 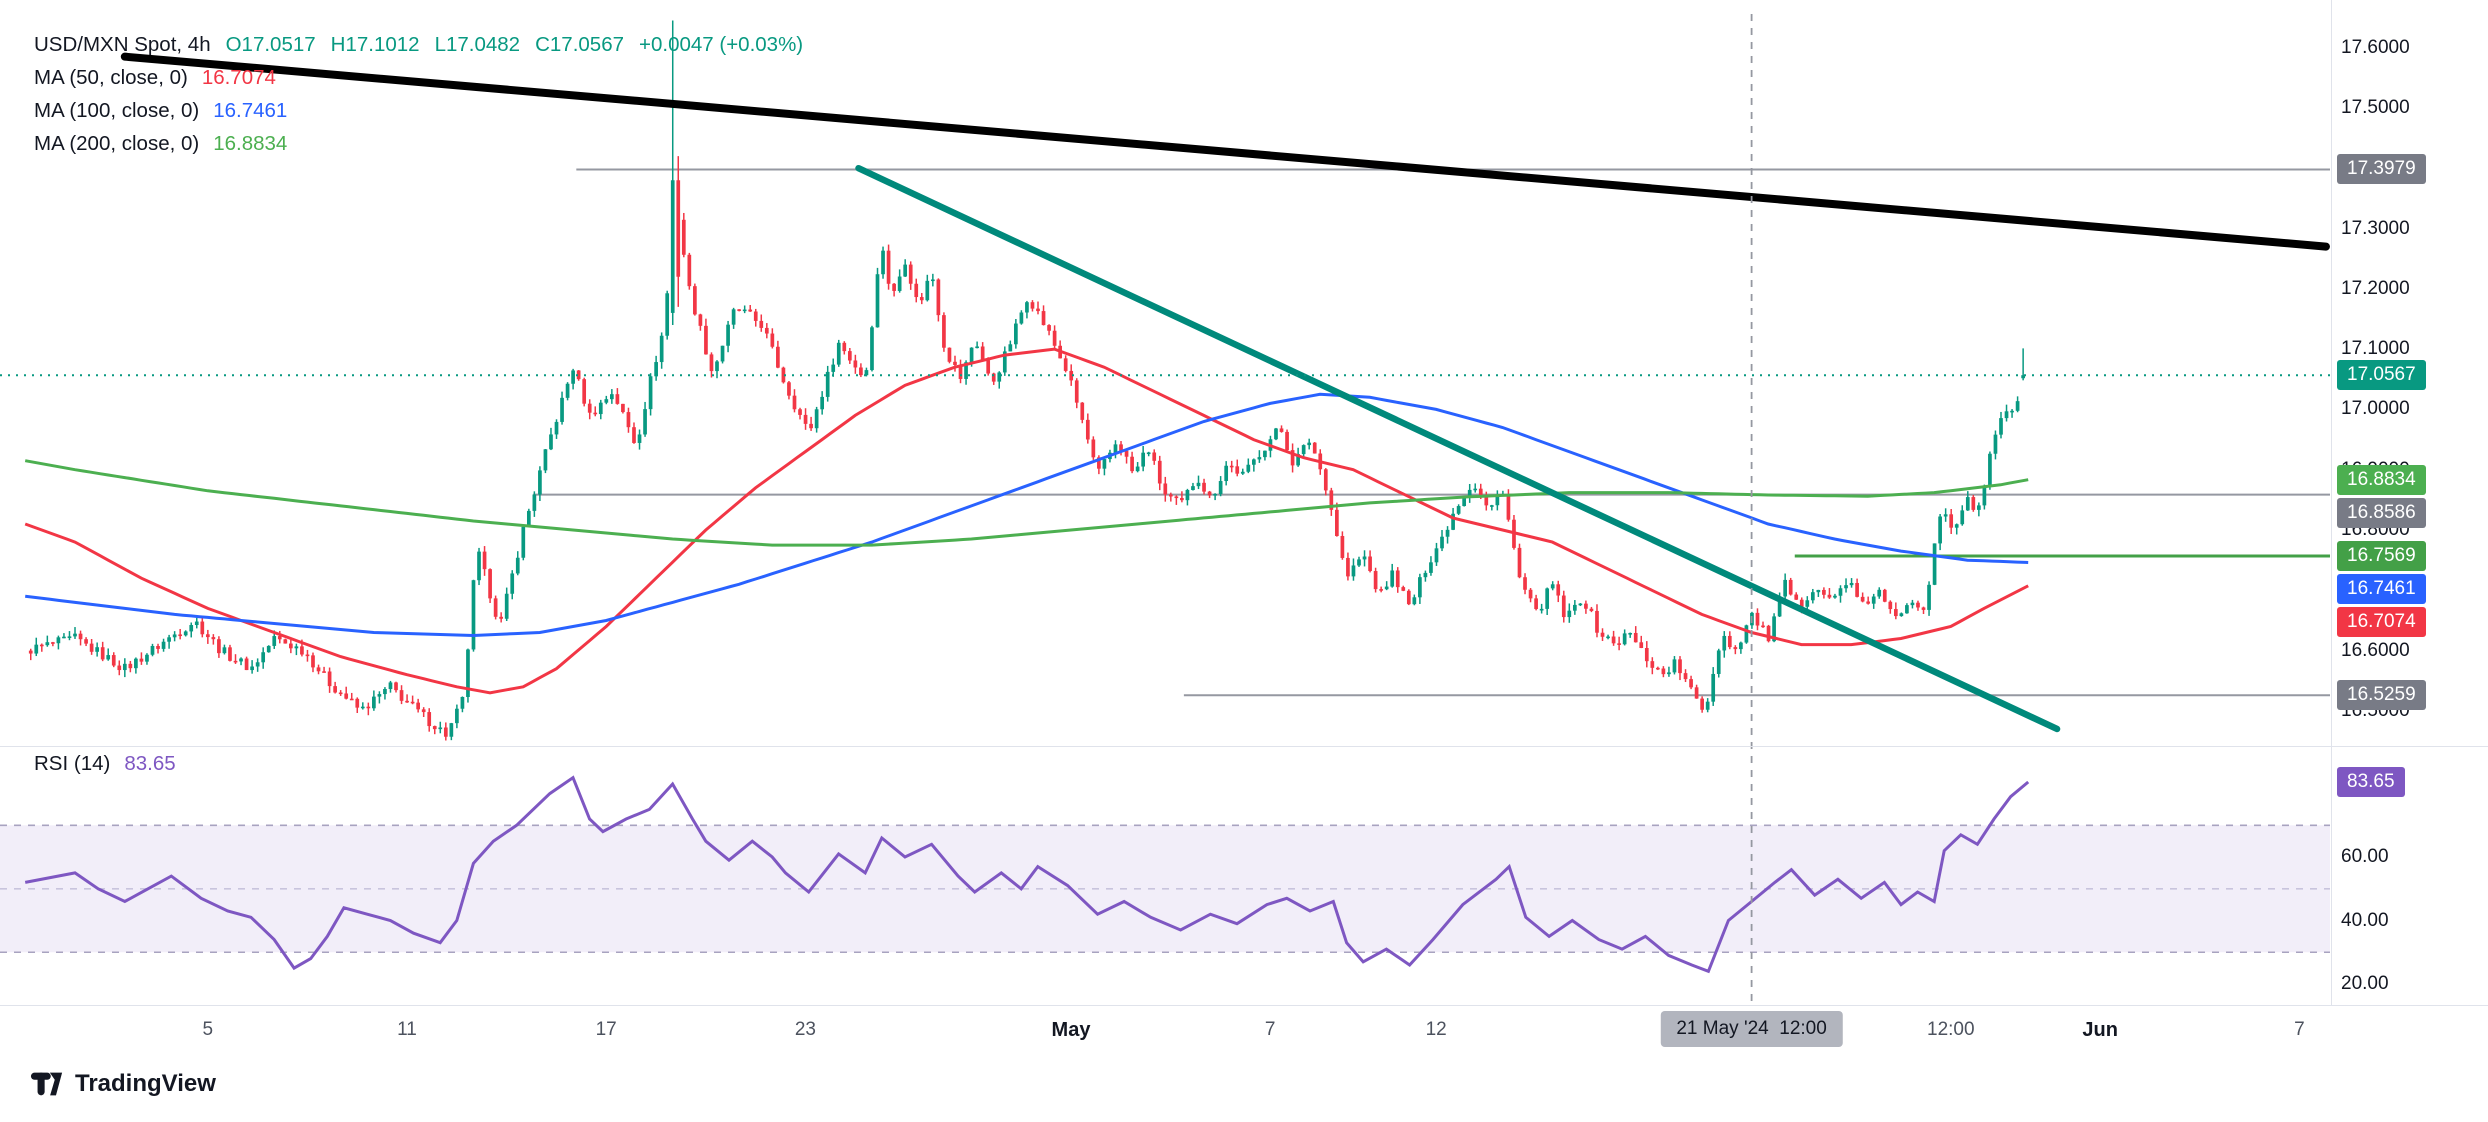 I want to click on ohlc-high-value: 17.1012, so click(x=382, y=44).